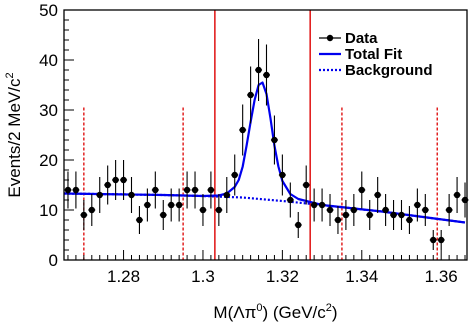  I want to click on x-axis-title-part: ) (GeV/c, so click(294, 312).